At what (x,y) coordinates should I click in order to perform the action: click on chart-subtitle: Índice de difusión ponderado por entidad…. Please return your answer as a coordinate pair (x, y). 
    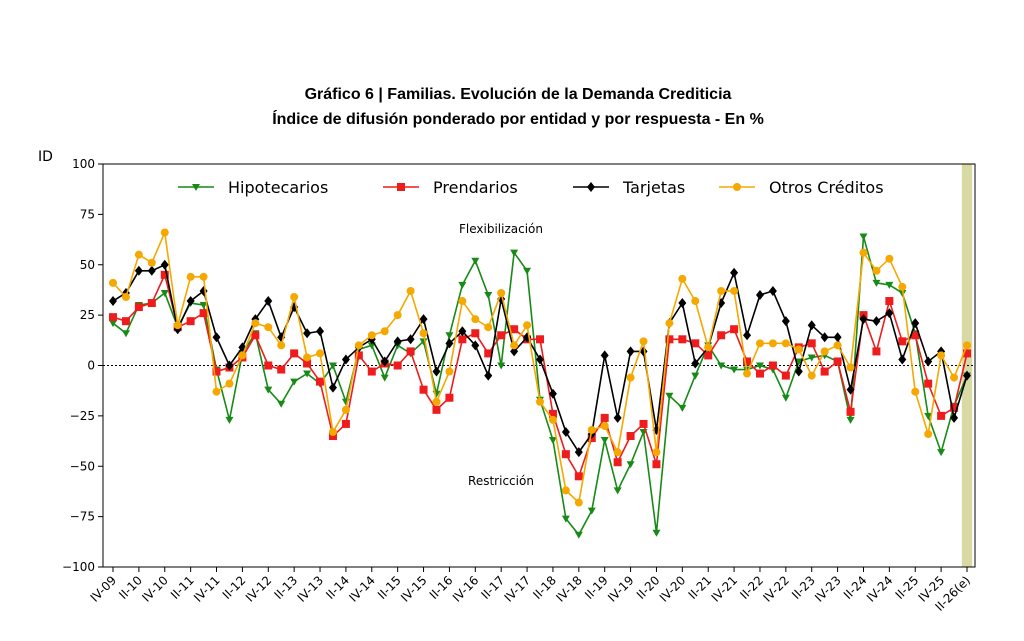
    Looking at the image, I should click on (518, 118).